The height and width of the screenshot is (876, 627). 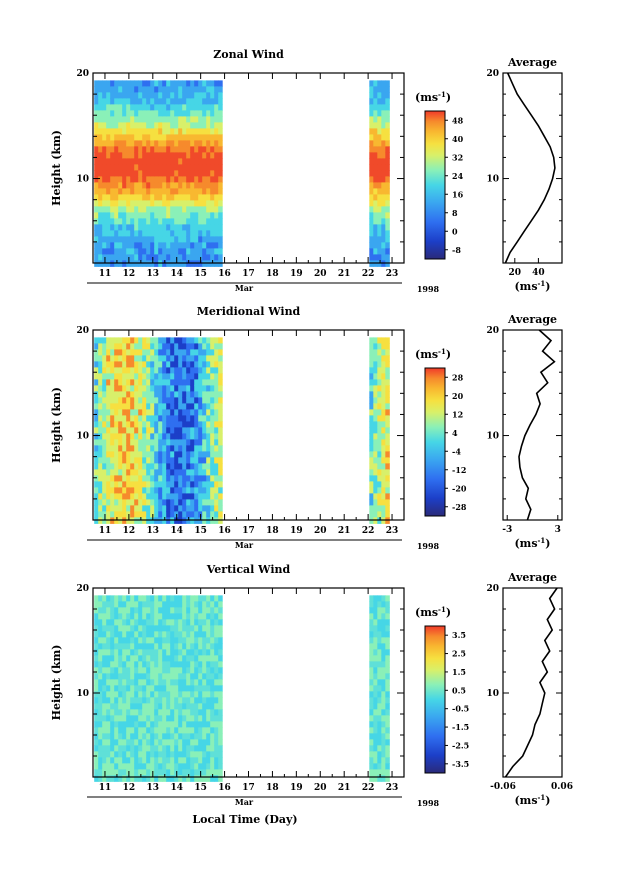 What do you see at coordinates (460, 745) in the screenshot?
I see `colorbar-tick-label: -2.5` at bounding box center [460, 745].